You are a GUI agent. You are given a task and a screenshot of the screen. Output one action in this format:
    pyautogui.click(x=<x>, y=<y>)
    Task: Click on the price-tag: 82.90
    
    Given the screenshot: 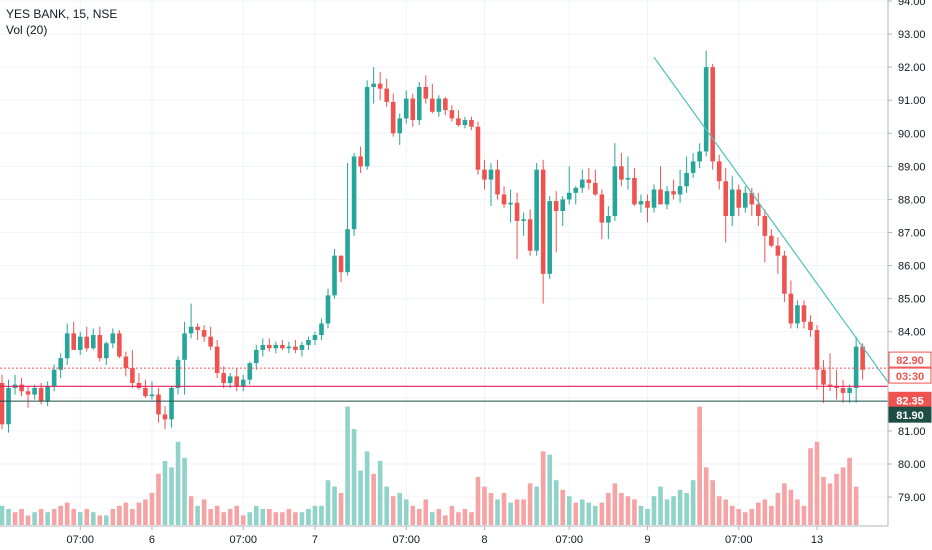 What is the action you would take?
    pyautogui.click(x=910, y=359)
    